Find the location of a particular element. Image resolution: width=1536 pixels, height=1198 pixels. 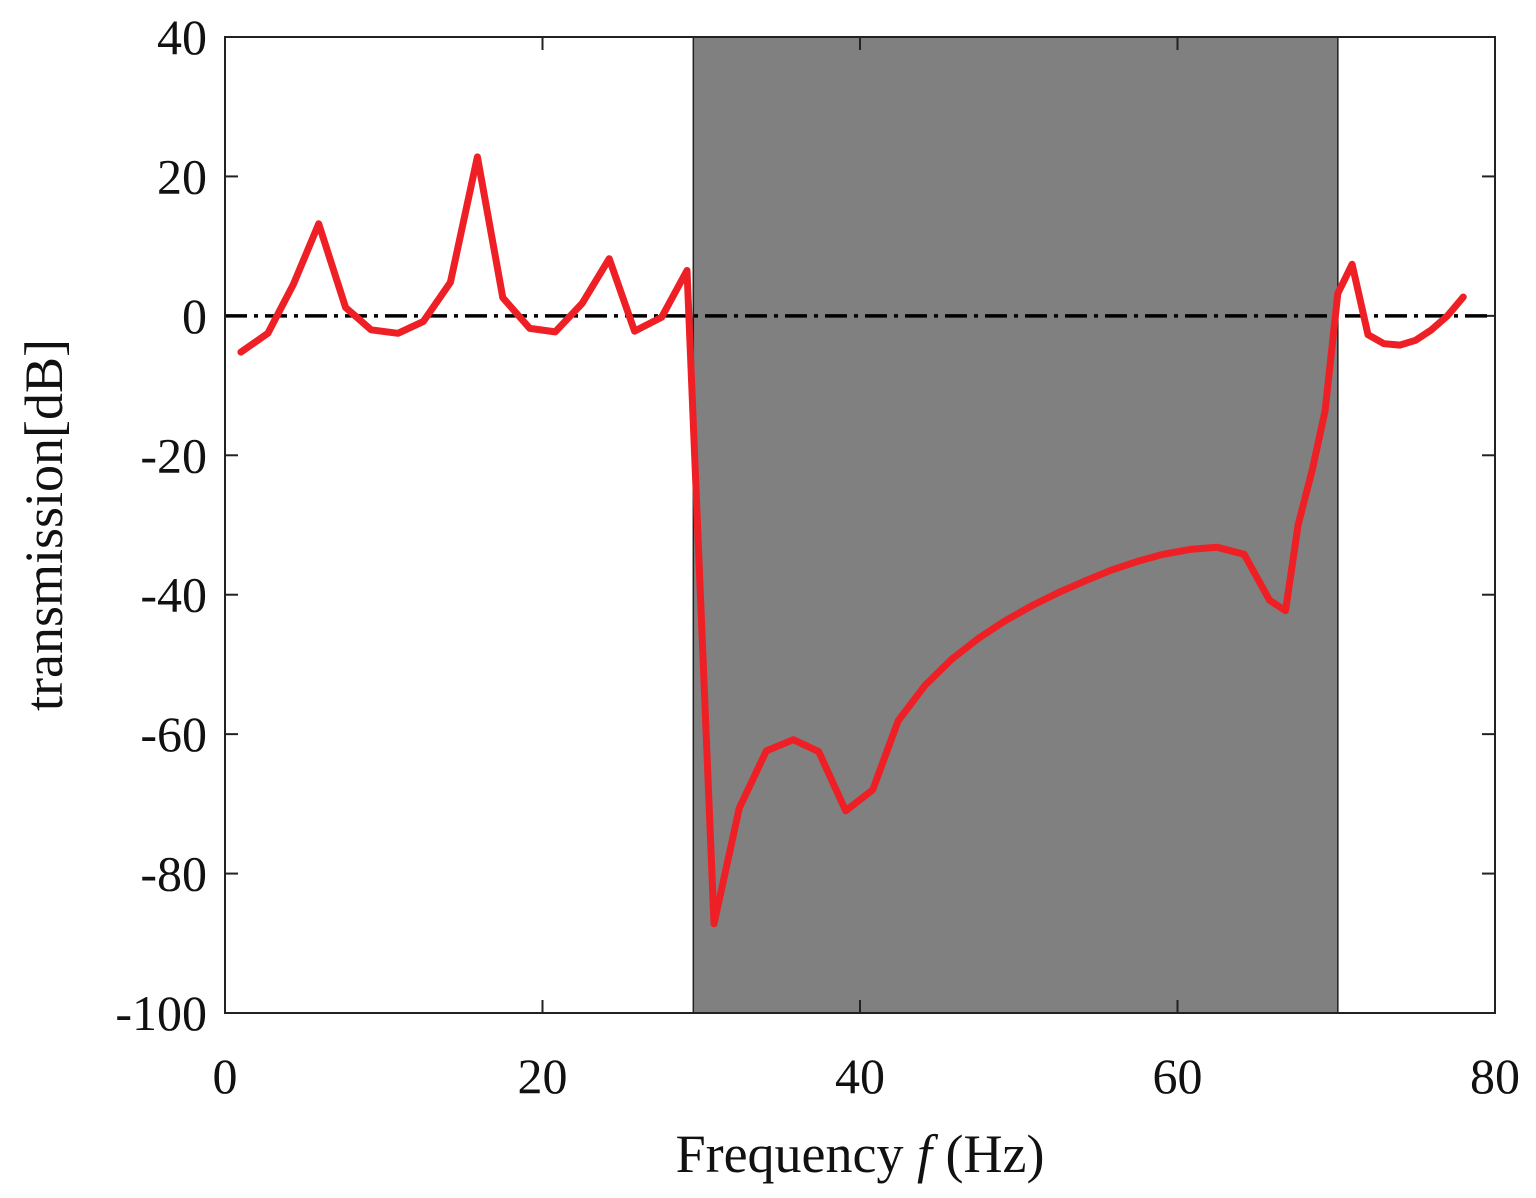

x-axis-label-unit: (Hz) is located at coordinates (995, 1154).